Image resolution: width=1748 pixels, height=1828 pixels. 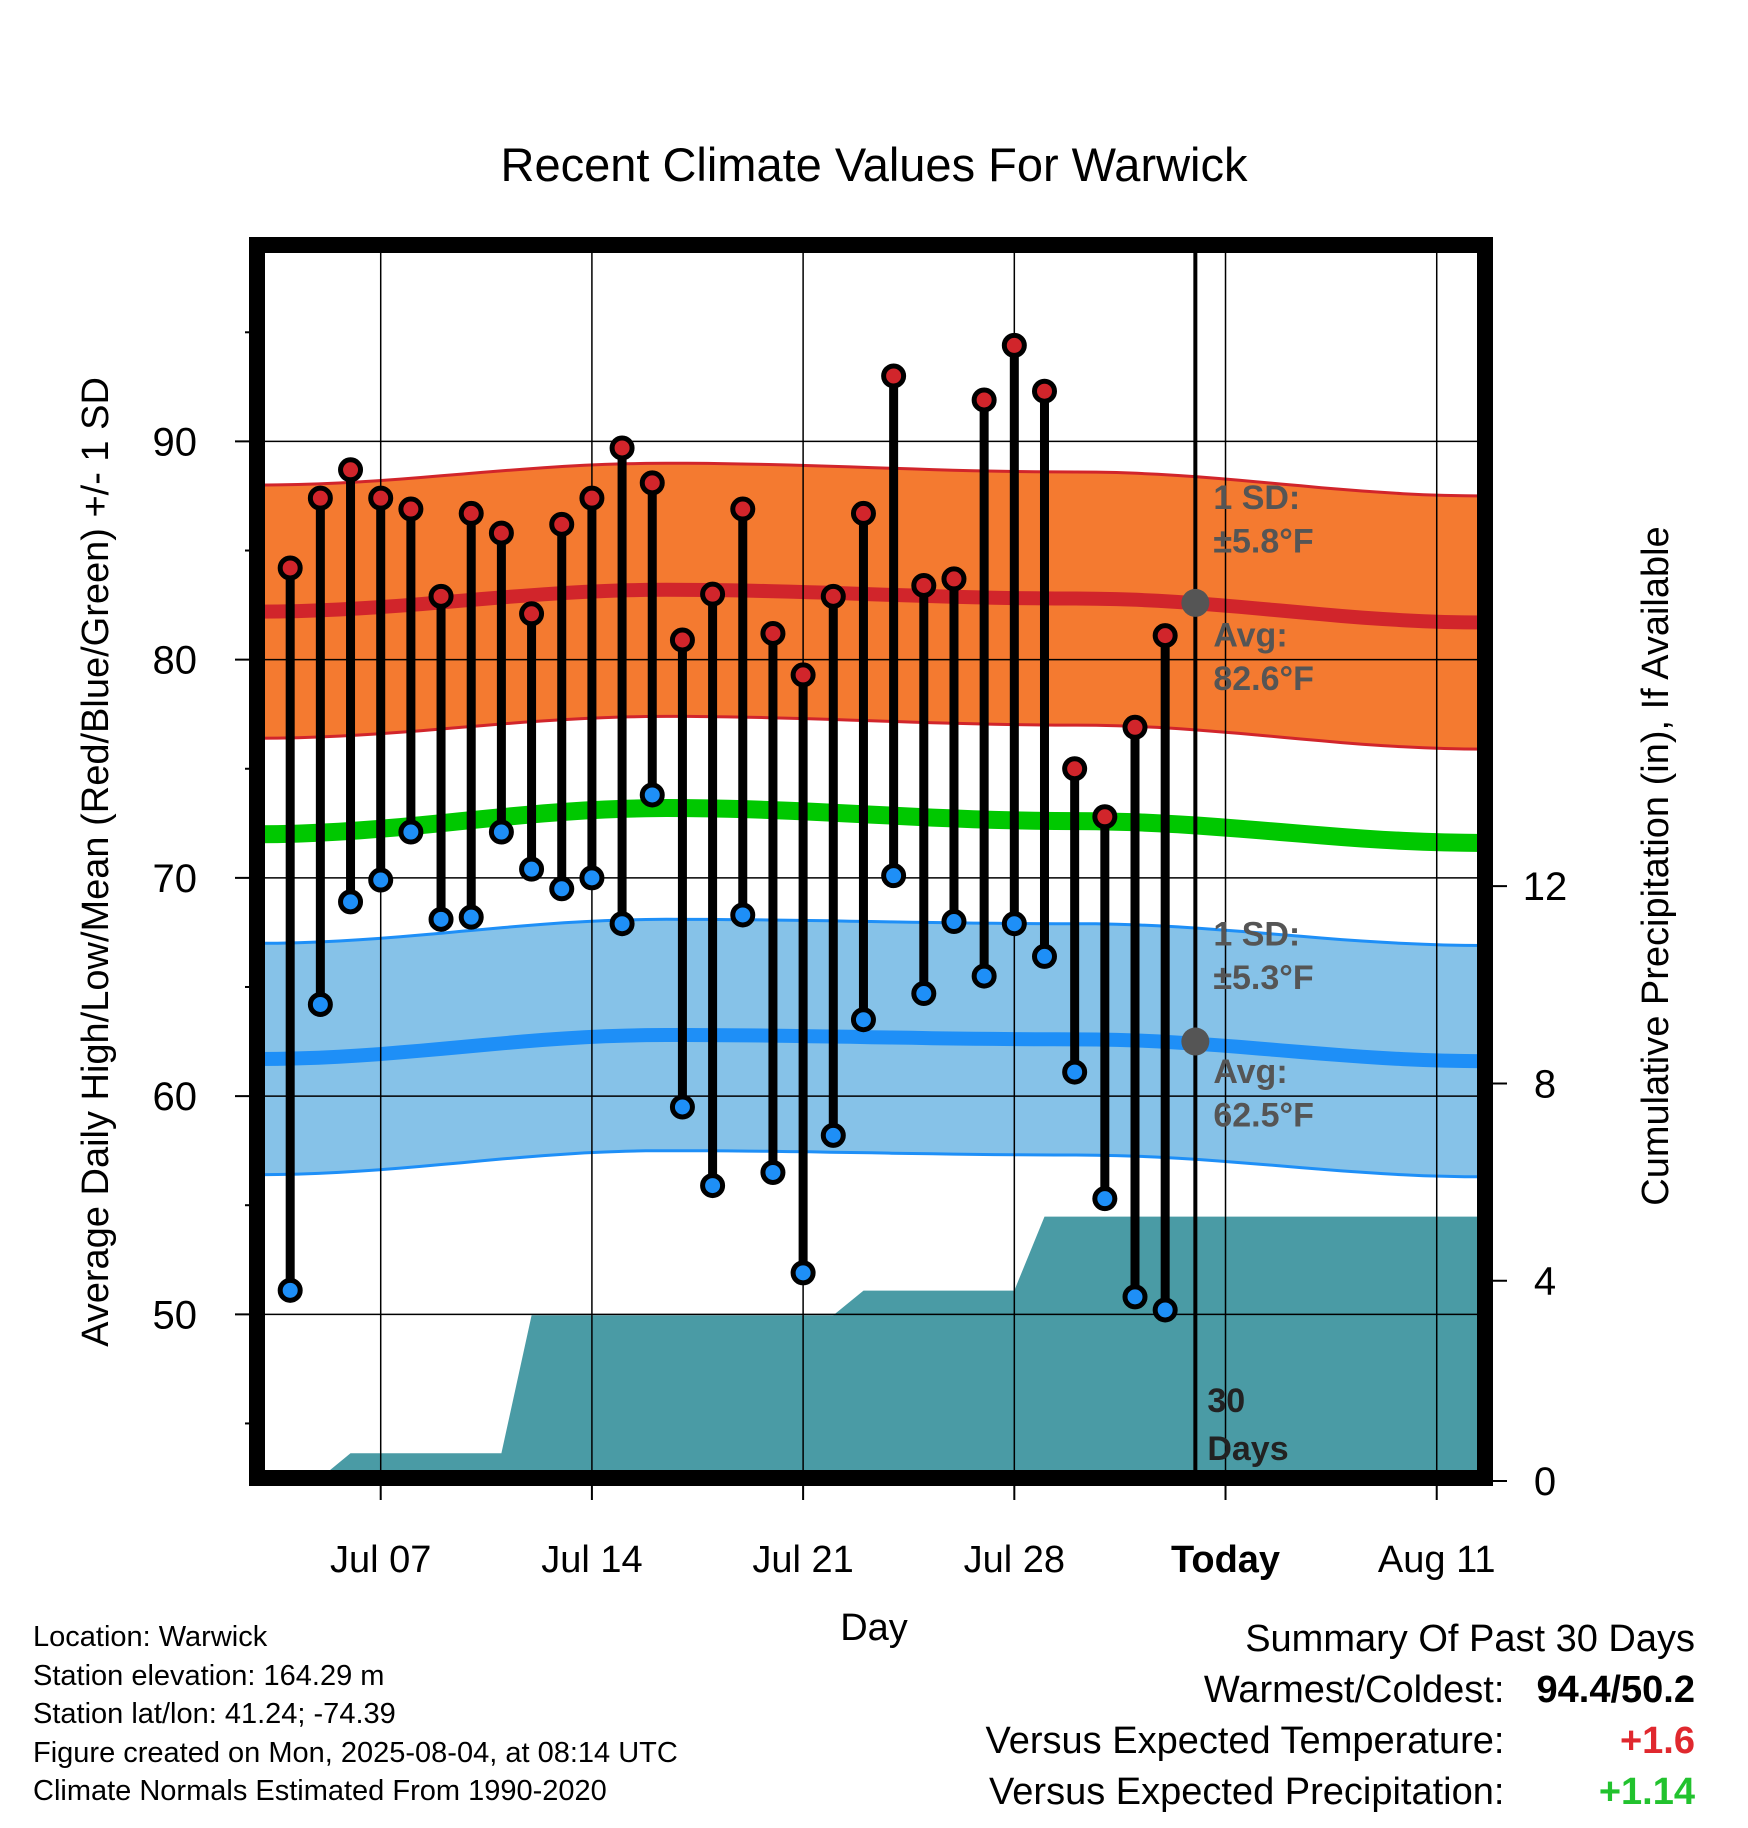 I want to click on y-left-tick-label: 90, so click(x=175, y=442).